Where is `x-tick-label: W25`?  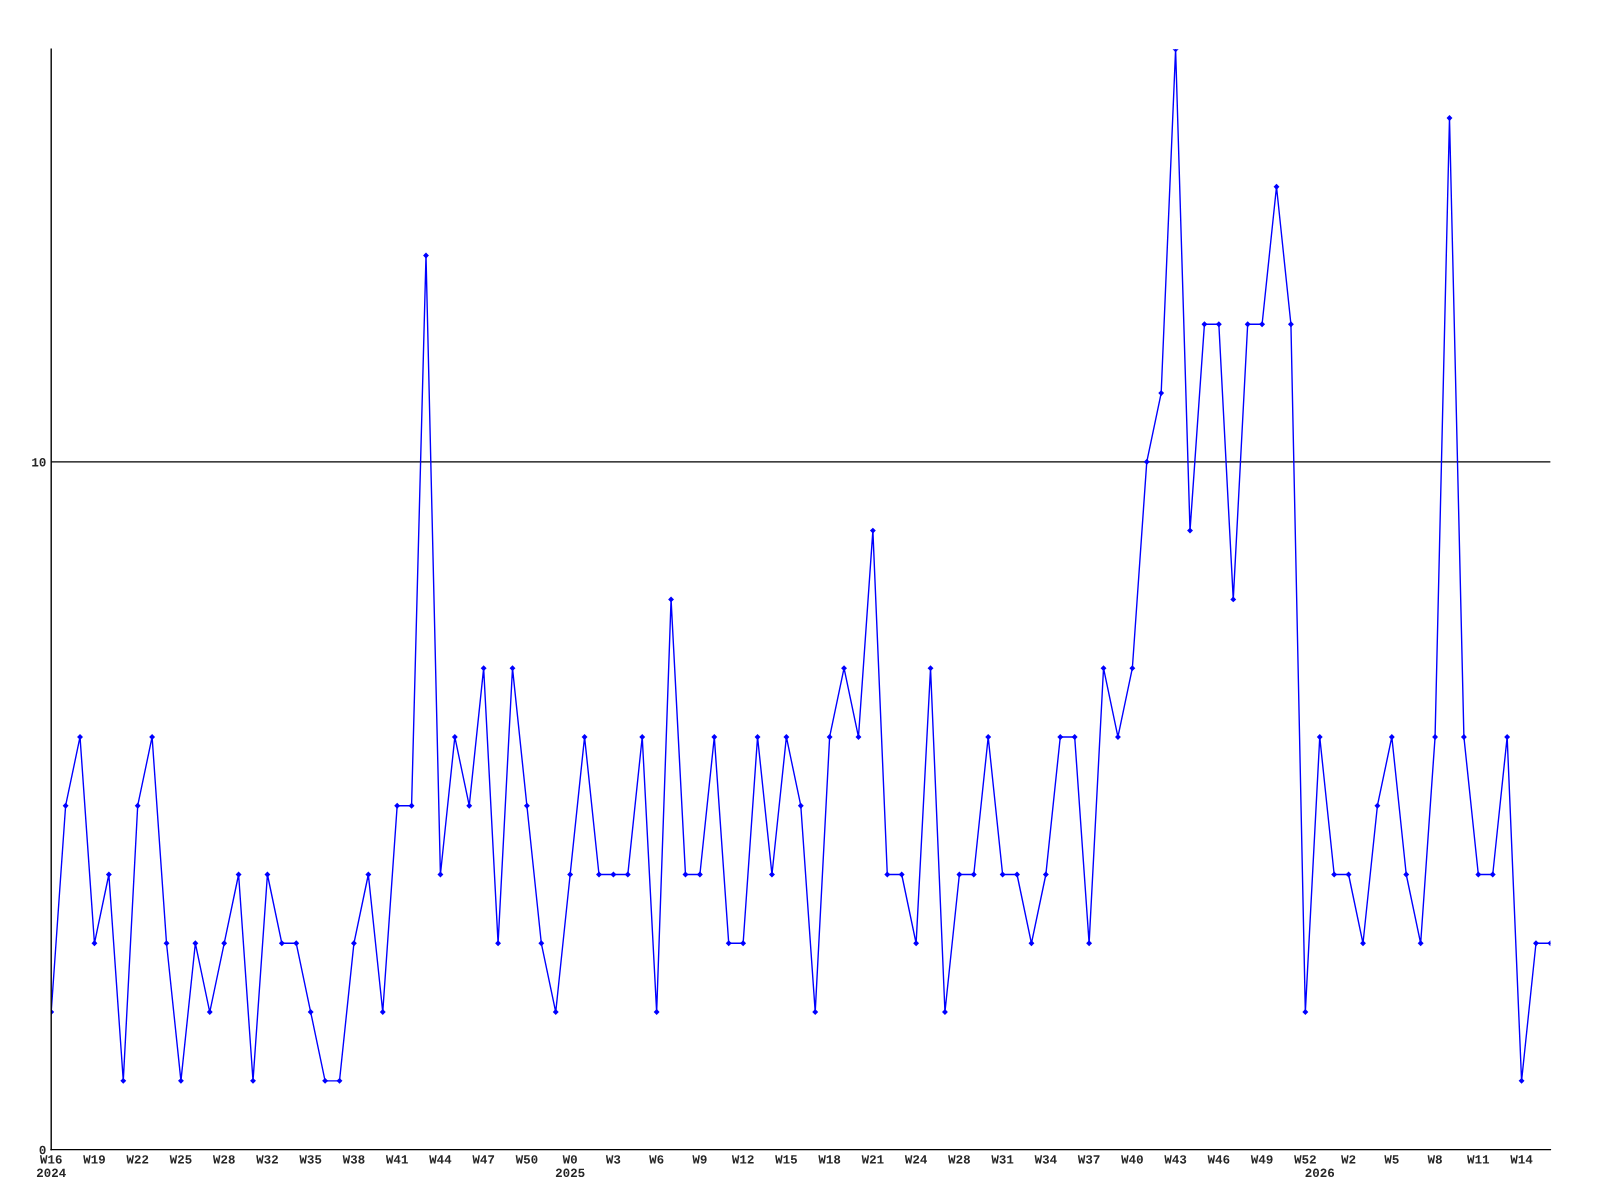
x-tick-label: W25 is located at coordinates (180, 1159).